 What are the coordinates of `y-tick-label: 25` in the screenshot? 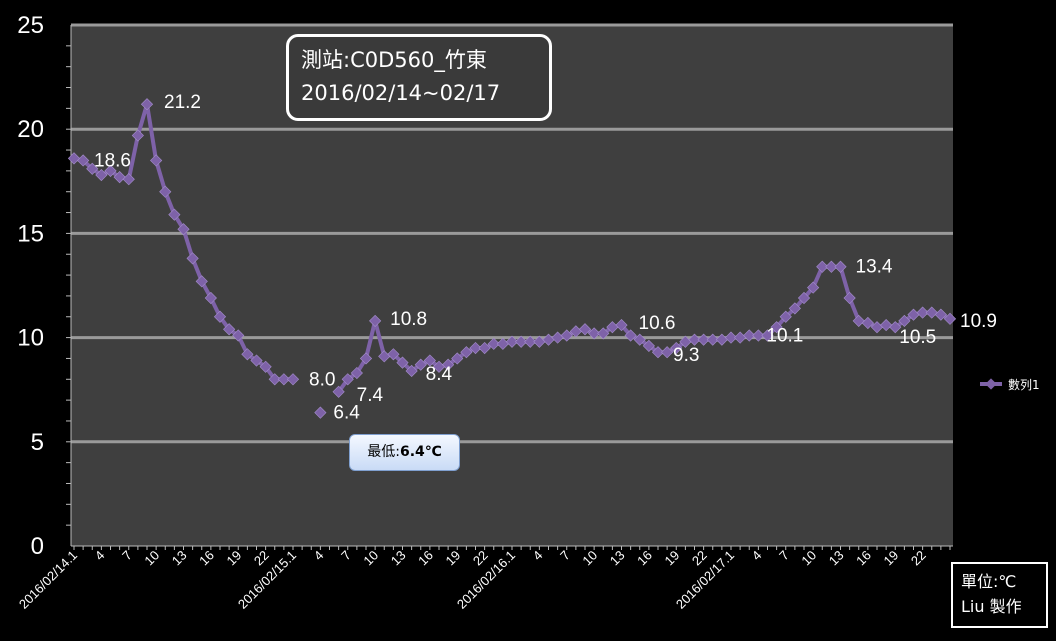 It's located at (30, 25).